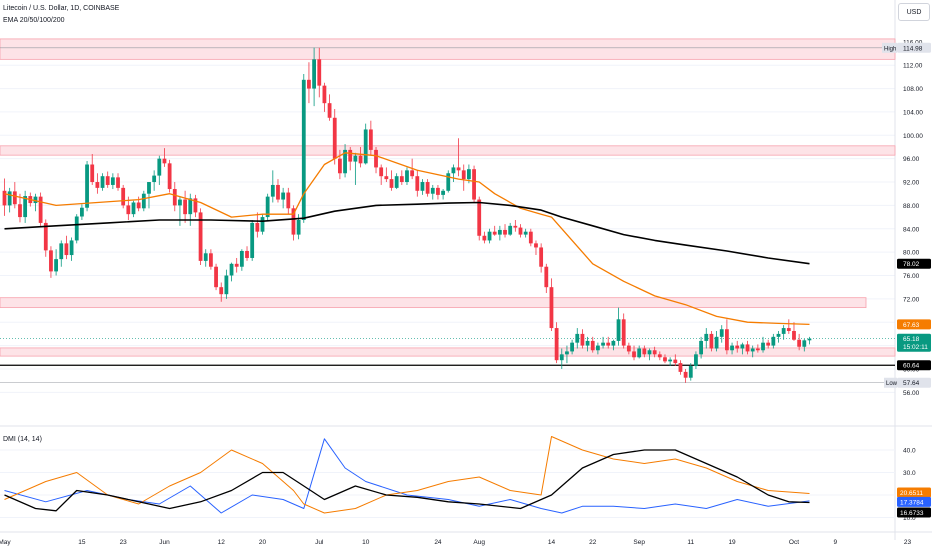 Image resolution: width=932 pixels, height=550 pixels. What do you see at coordinates (639, 542) in the screenshot?
I see `time-tick-label: Sep` at bounding box center [639, 542].